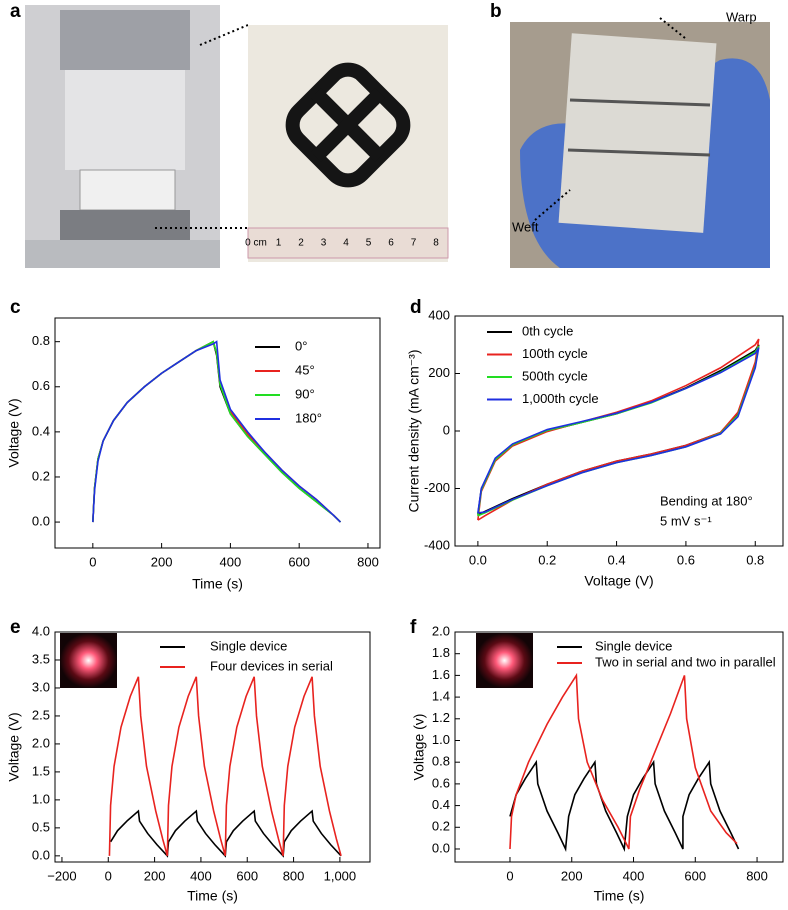 This screenshot has width=788, height=910. I want to click on y-tick-label: 200, so click(439, 372).